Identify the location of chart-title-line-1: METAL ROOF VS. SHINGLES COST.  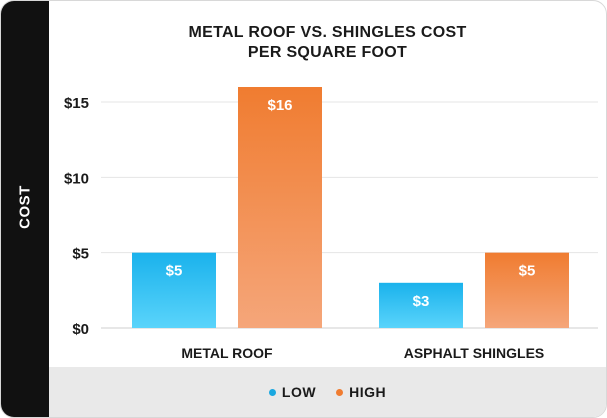
(327, 32).